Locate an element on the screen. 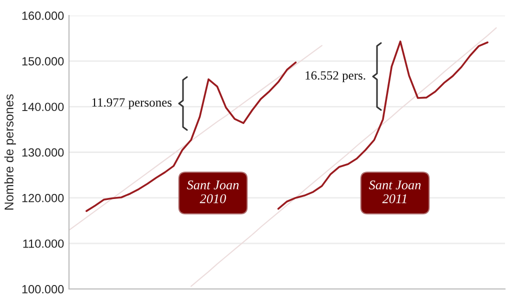  y-tick-label: 120.000 is located at coordinates (43, 198).